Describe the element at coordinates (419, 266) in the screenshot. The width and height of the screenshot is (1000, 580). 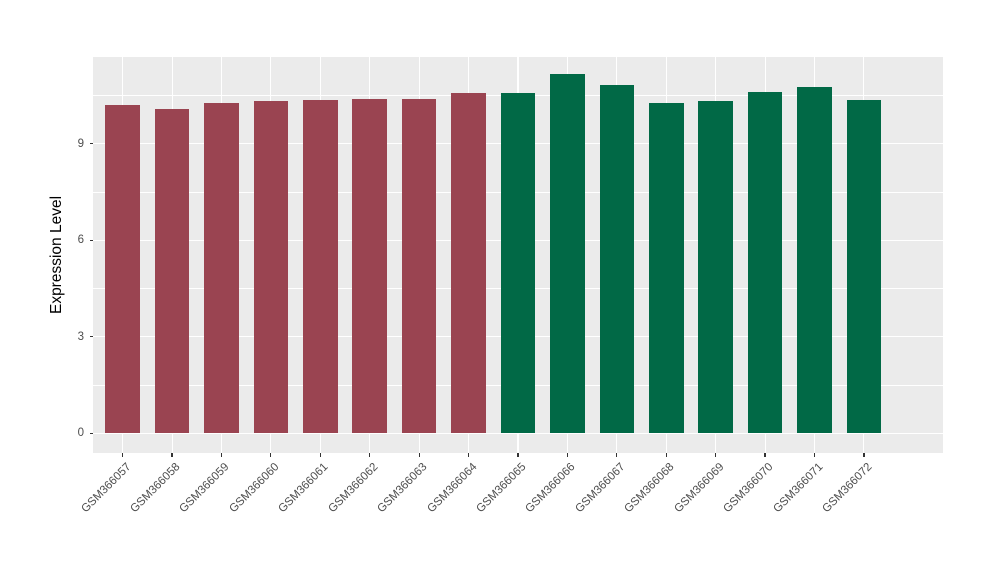
I see `bar-GSM366063` at that location.